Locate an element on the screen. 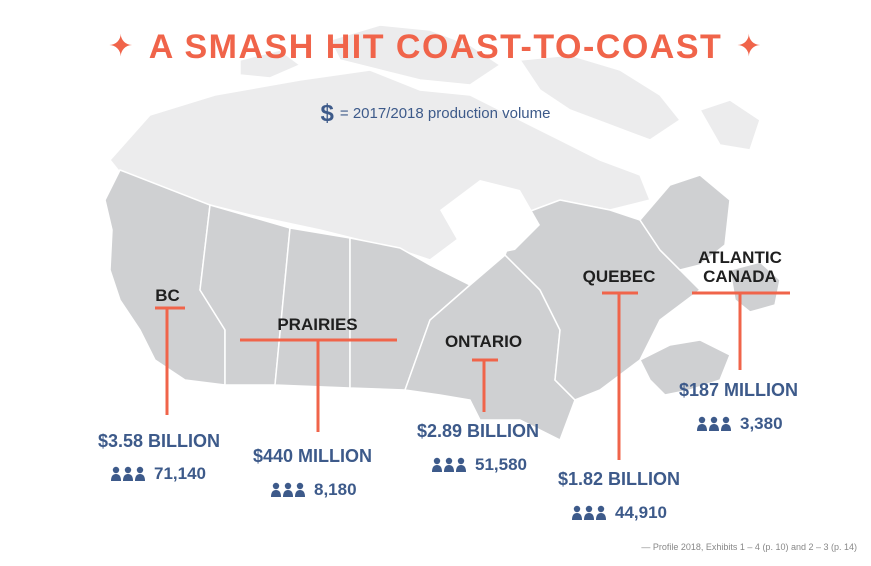 The height and width of the screenshot is (566, 871). amount-bc: $3.58 BILLION is located at coordinates (159, 441).